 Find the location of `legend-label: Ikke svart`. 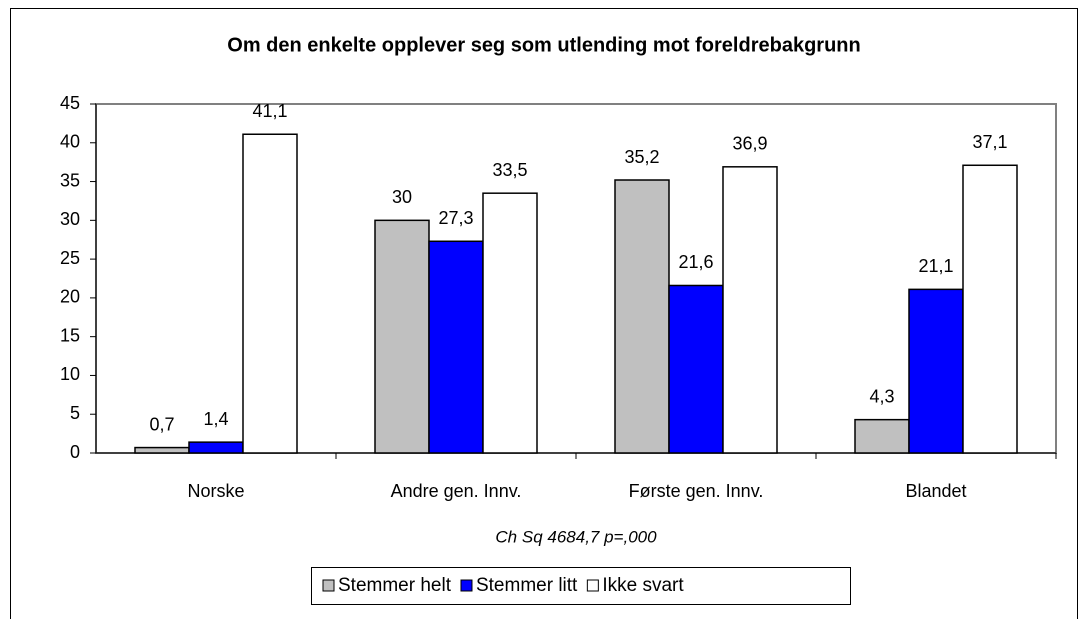

legend-label: Ikke svart is located at coordinates (643, 585).